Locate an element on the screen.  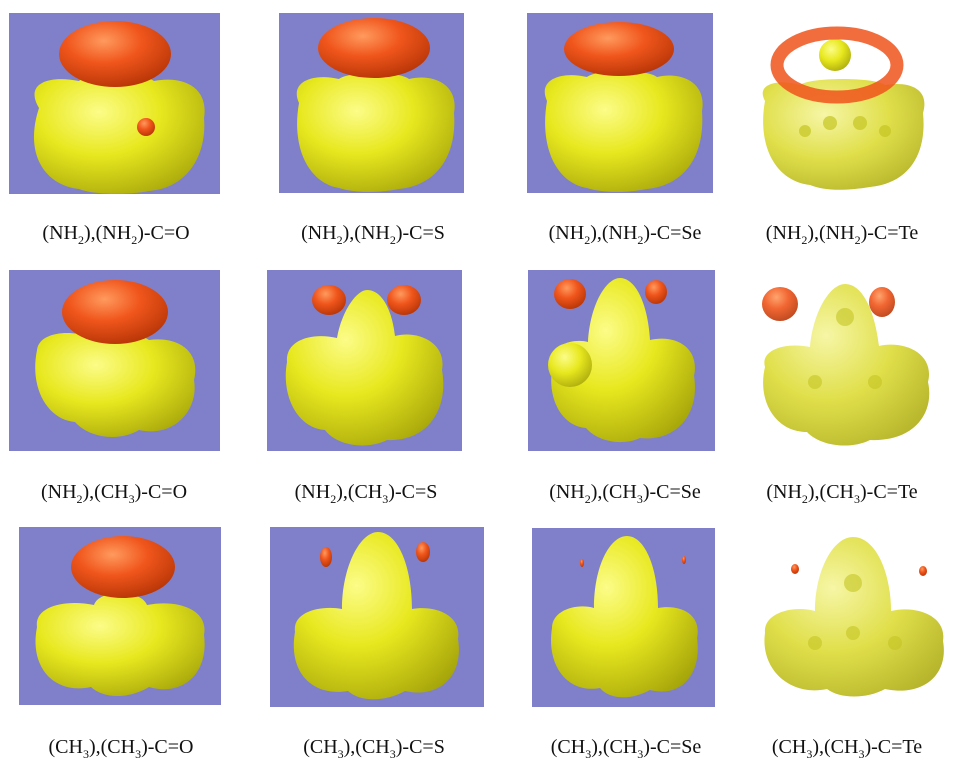
atom-core is located at coordinates (835, 55).